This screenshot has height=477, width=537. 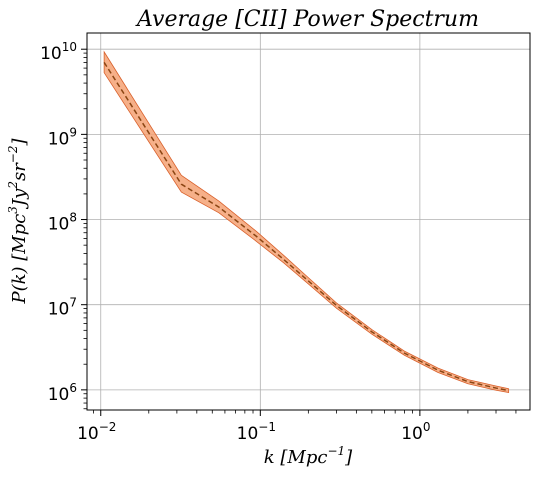 What do you see at coordinates (415, 432) in the screenshot?
I see `x-tick-label: 10⁰` at bounding box center [415, 432].